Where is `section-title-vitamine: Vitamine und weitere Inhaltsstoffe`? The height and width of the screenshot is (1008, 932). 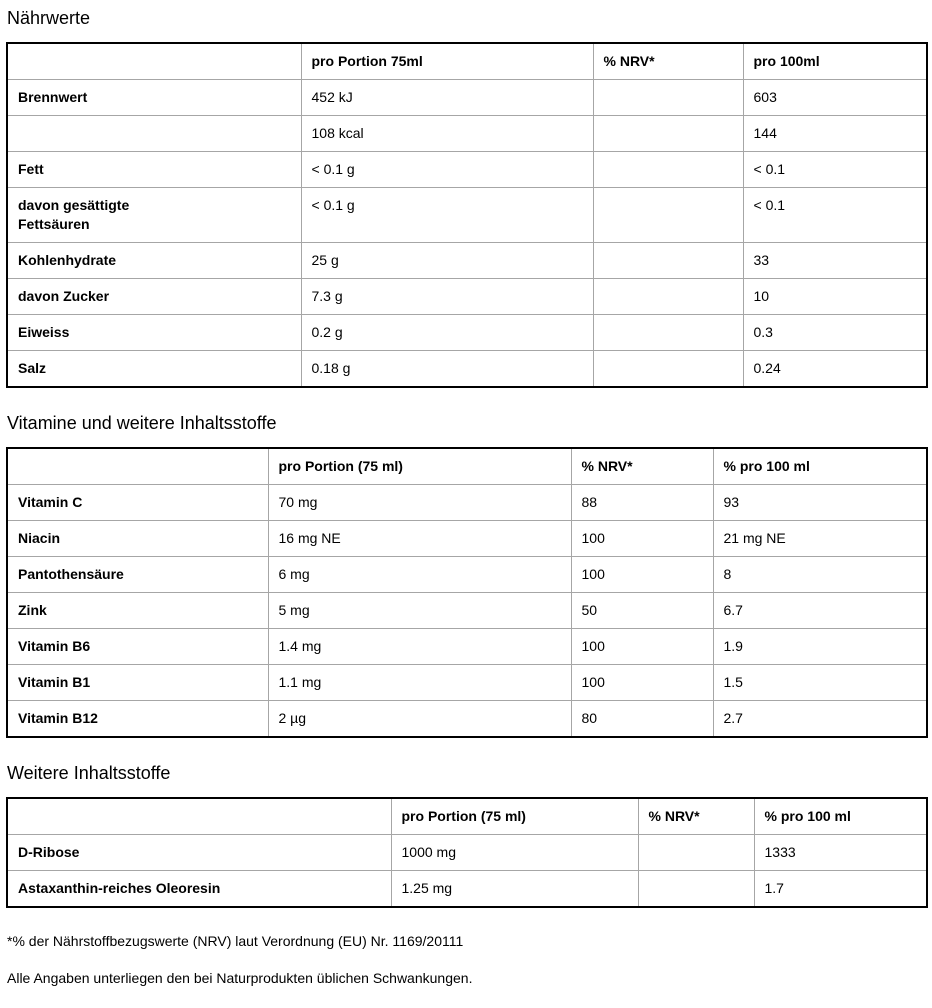 section-title-vitamine: Vitamine und weitere Inhaltsstoffe is located at coordinates (142, 423).